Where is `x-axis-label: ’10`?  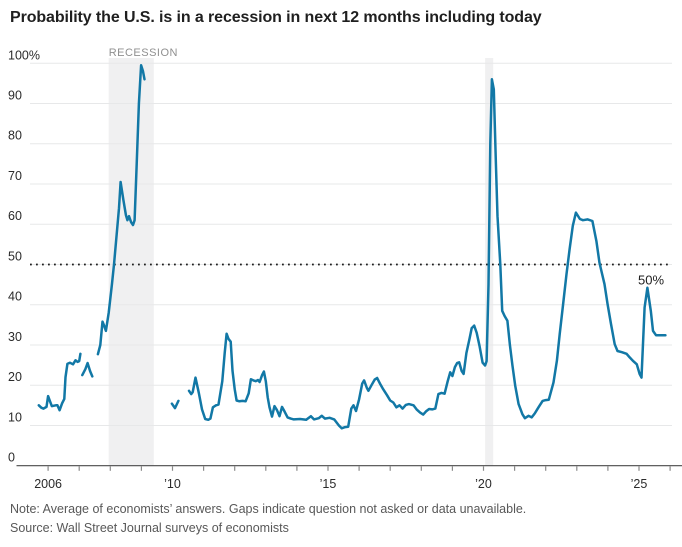 x-axis-label: ’10 is located at coordinates (172, 484).